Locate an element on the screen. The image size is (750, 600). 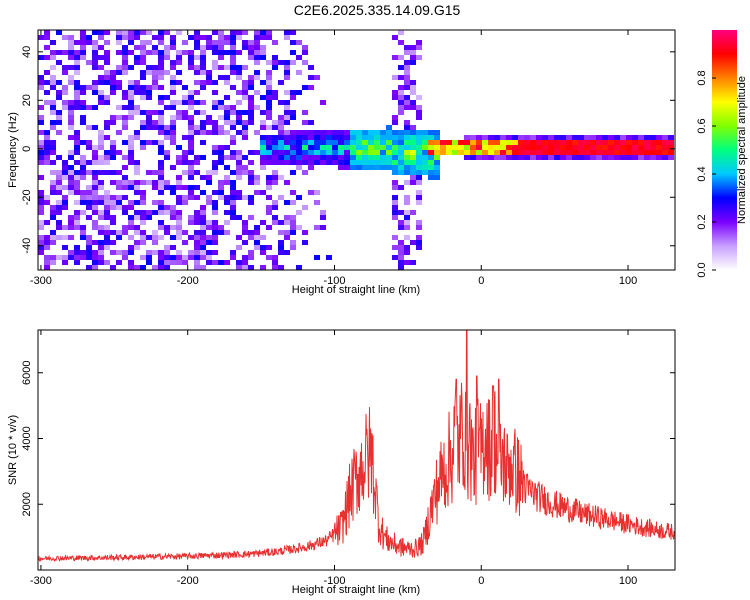
colorbar-gradient is located at coordinates (724, 150).